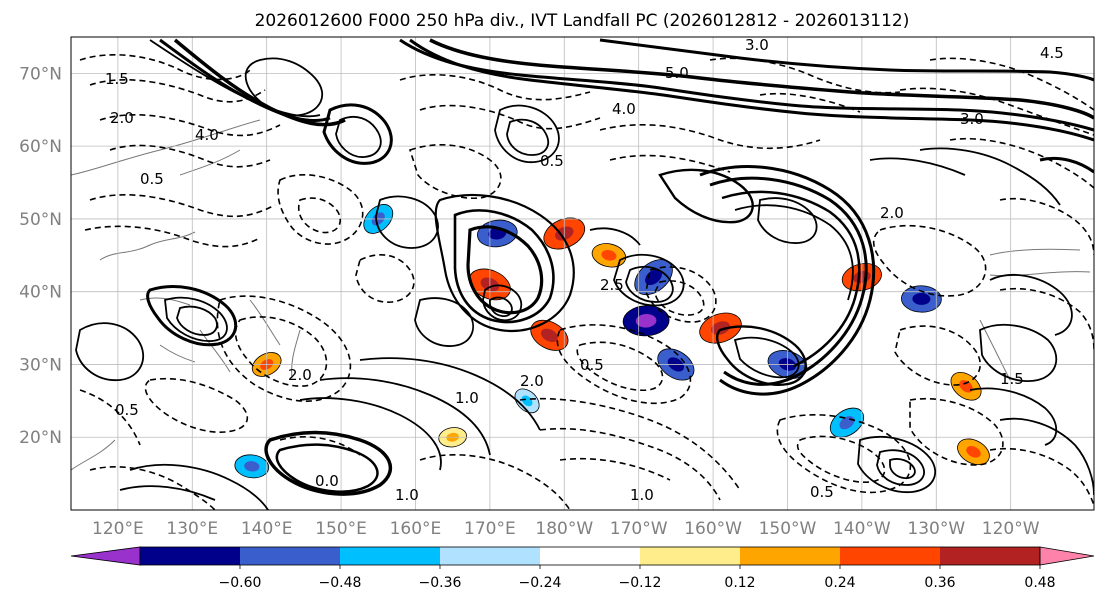  I want to click on colorbar-tick-label: −0.12, so click(640, 583).